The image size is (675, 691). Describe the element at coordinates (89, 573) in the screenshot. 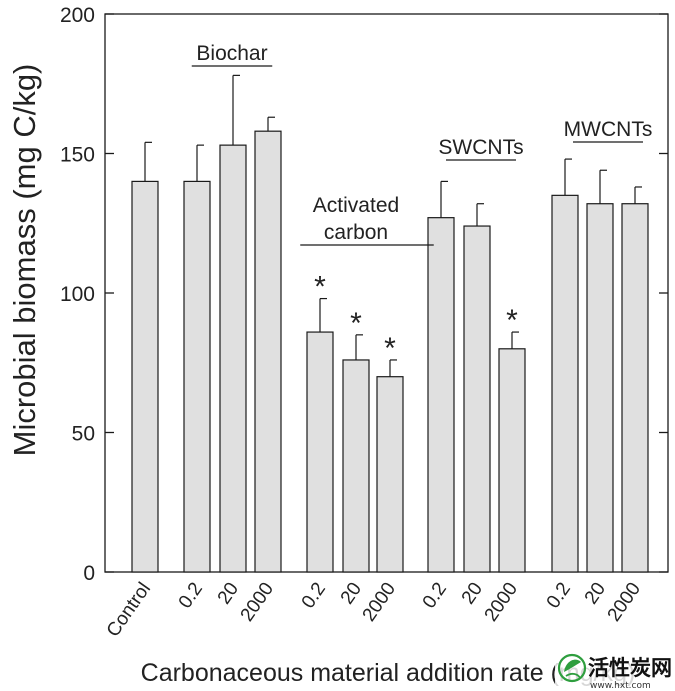

I see `y-tick-label: 0` at that location.